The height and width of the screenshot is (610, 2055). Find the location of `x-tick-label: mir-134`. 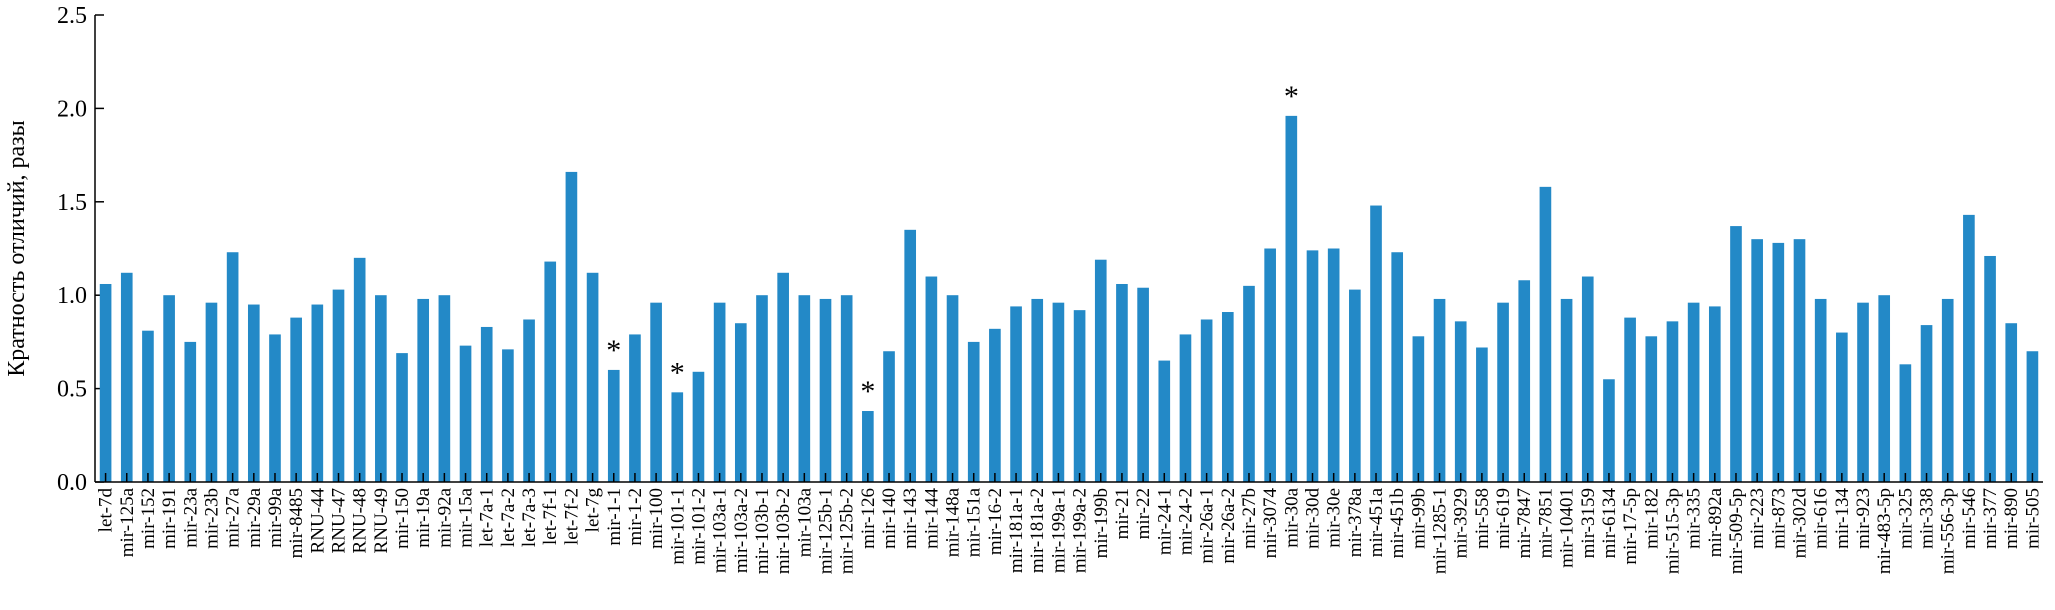

x-tick-label: mir-134 is located at coordinates (1842, 518).